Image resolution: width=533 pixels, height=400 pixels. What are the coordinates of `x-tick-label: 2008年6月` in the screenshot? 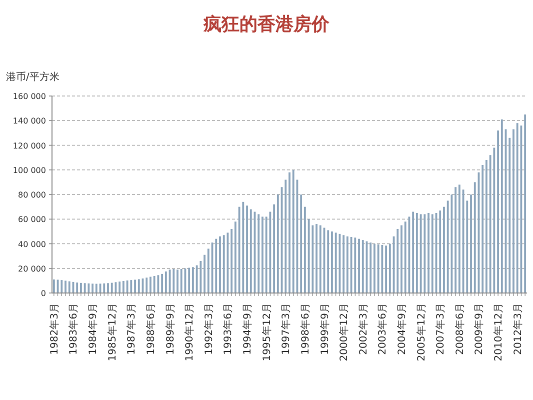 It's located at (460, 329).